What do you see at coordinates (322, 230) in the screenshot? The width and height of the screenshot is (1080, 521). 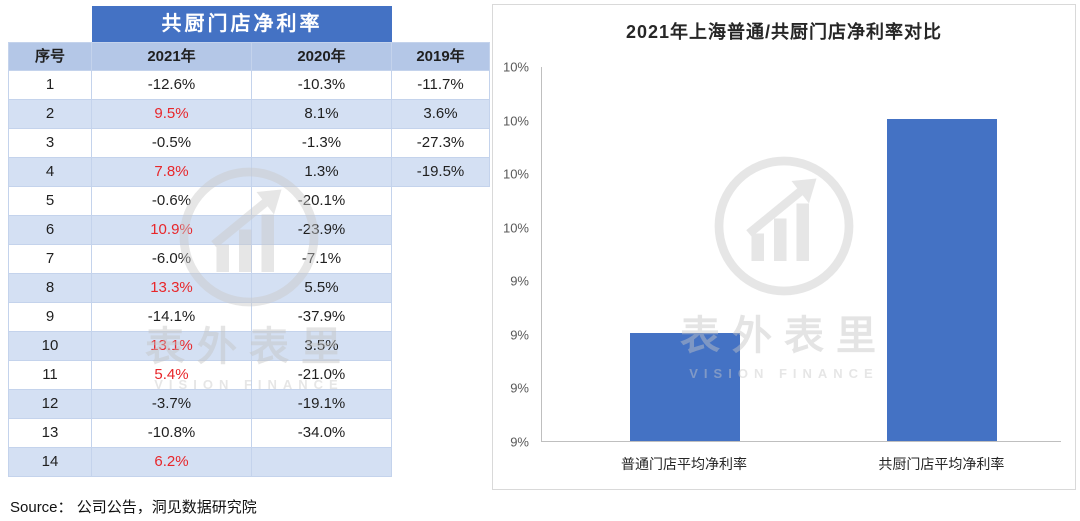 I see `table-cell: -23.9%` at bounding box center [322, 230].